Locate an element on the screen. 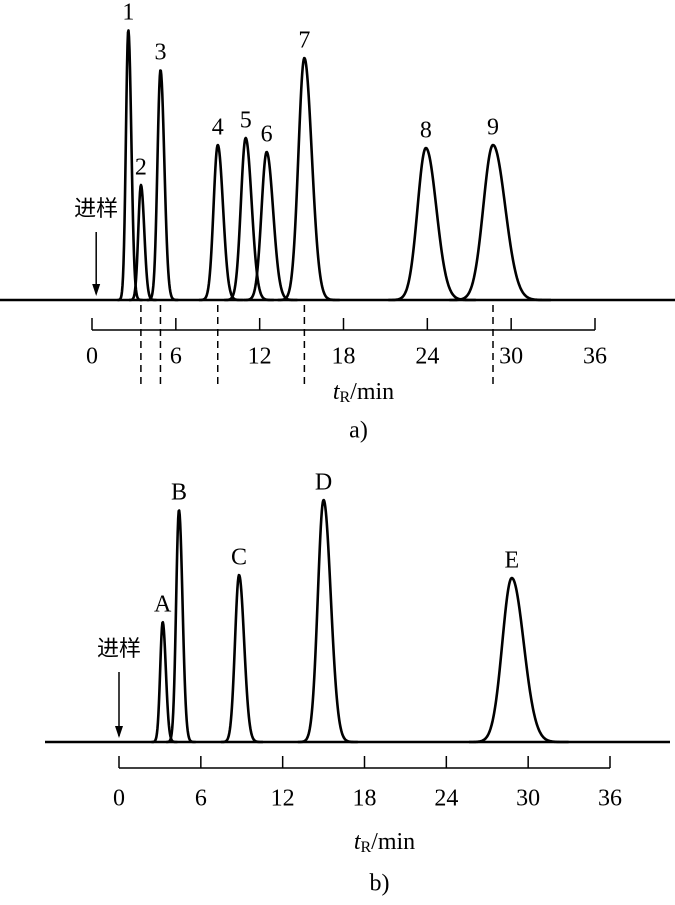  peak-label: 1 is located at coordinates (128, 13).